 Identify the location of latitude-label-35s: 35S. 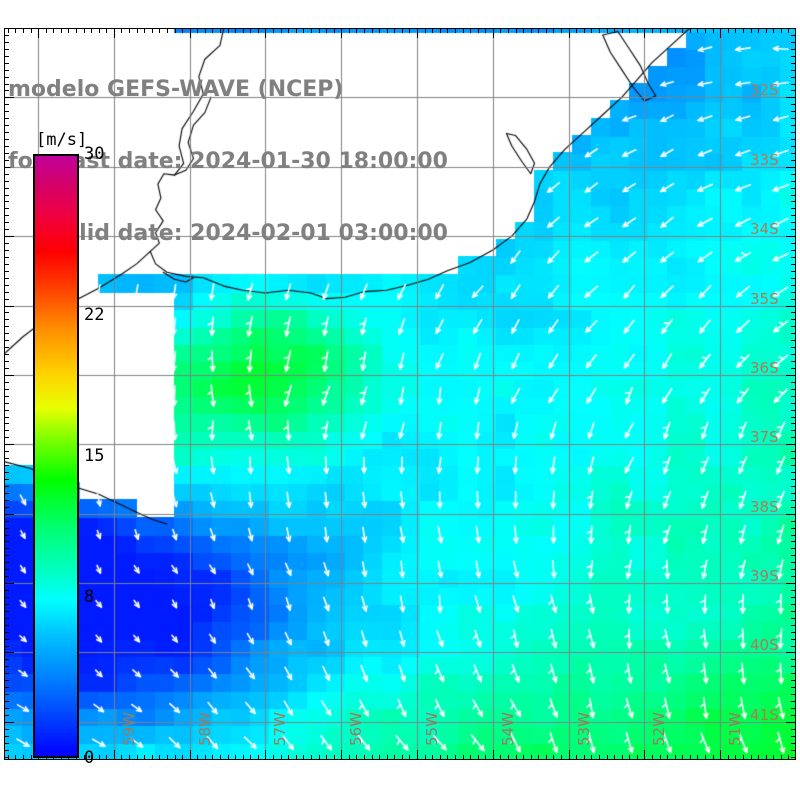
(764, 298).